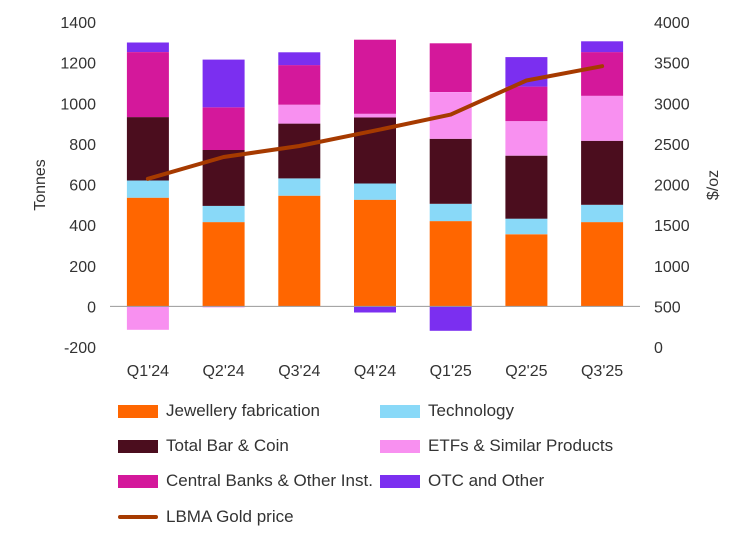  I want to click on y2-tick-label: 3000, so click(672, 104).